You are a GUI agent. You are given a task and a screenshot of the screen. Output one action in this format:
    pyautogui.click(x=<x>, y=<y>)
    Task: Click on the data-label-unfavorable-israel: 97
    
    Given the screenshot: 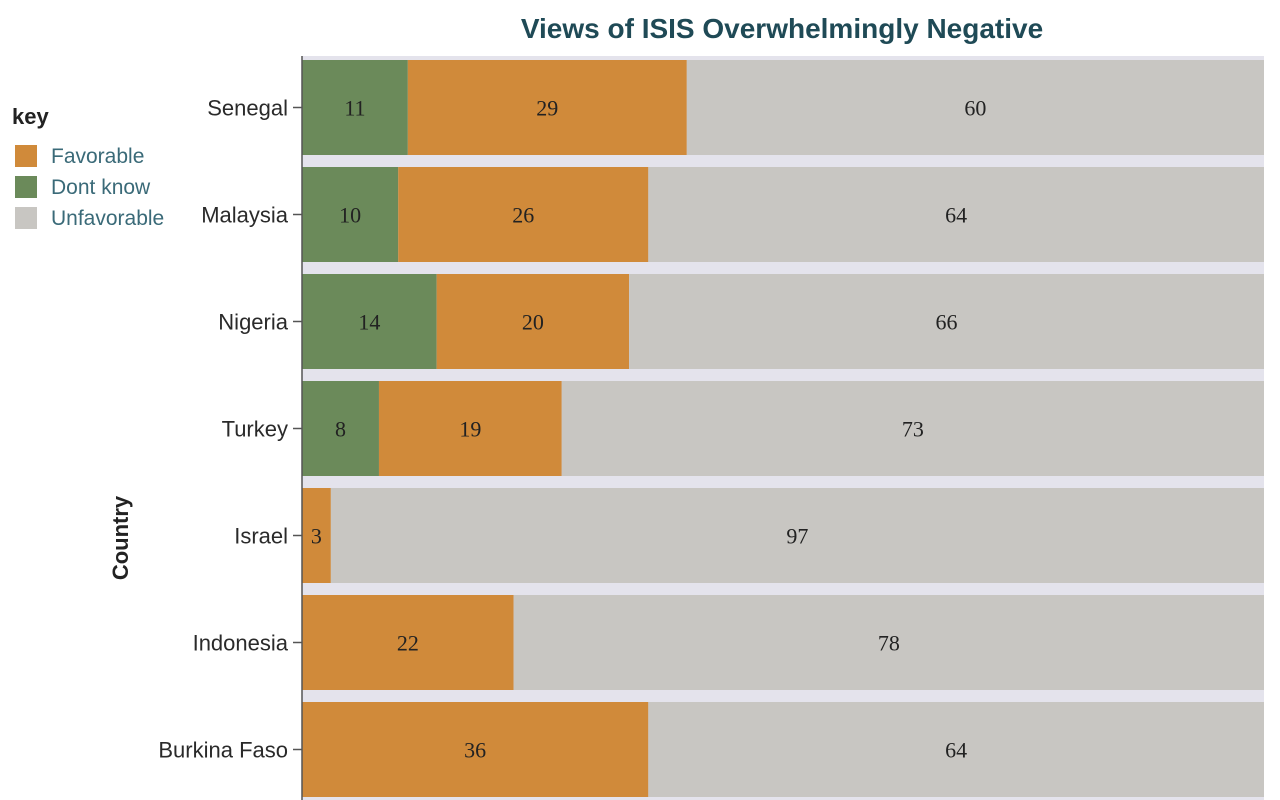 What is the action you would take?
    pyautogui.click(x=797, y=536)
    